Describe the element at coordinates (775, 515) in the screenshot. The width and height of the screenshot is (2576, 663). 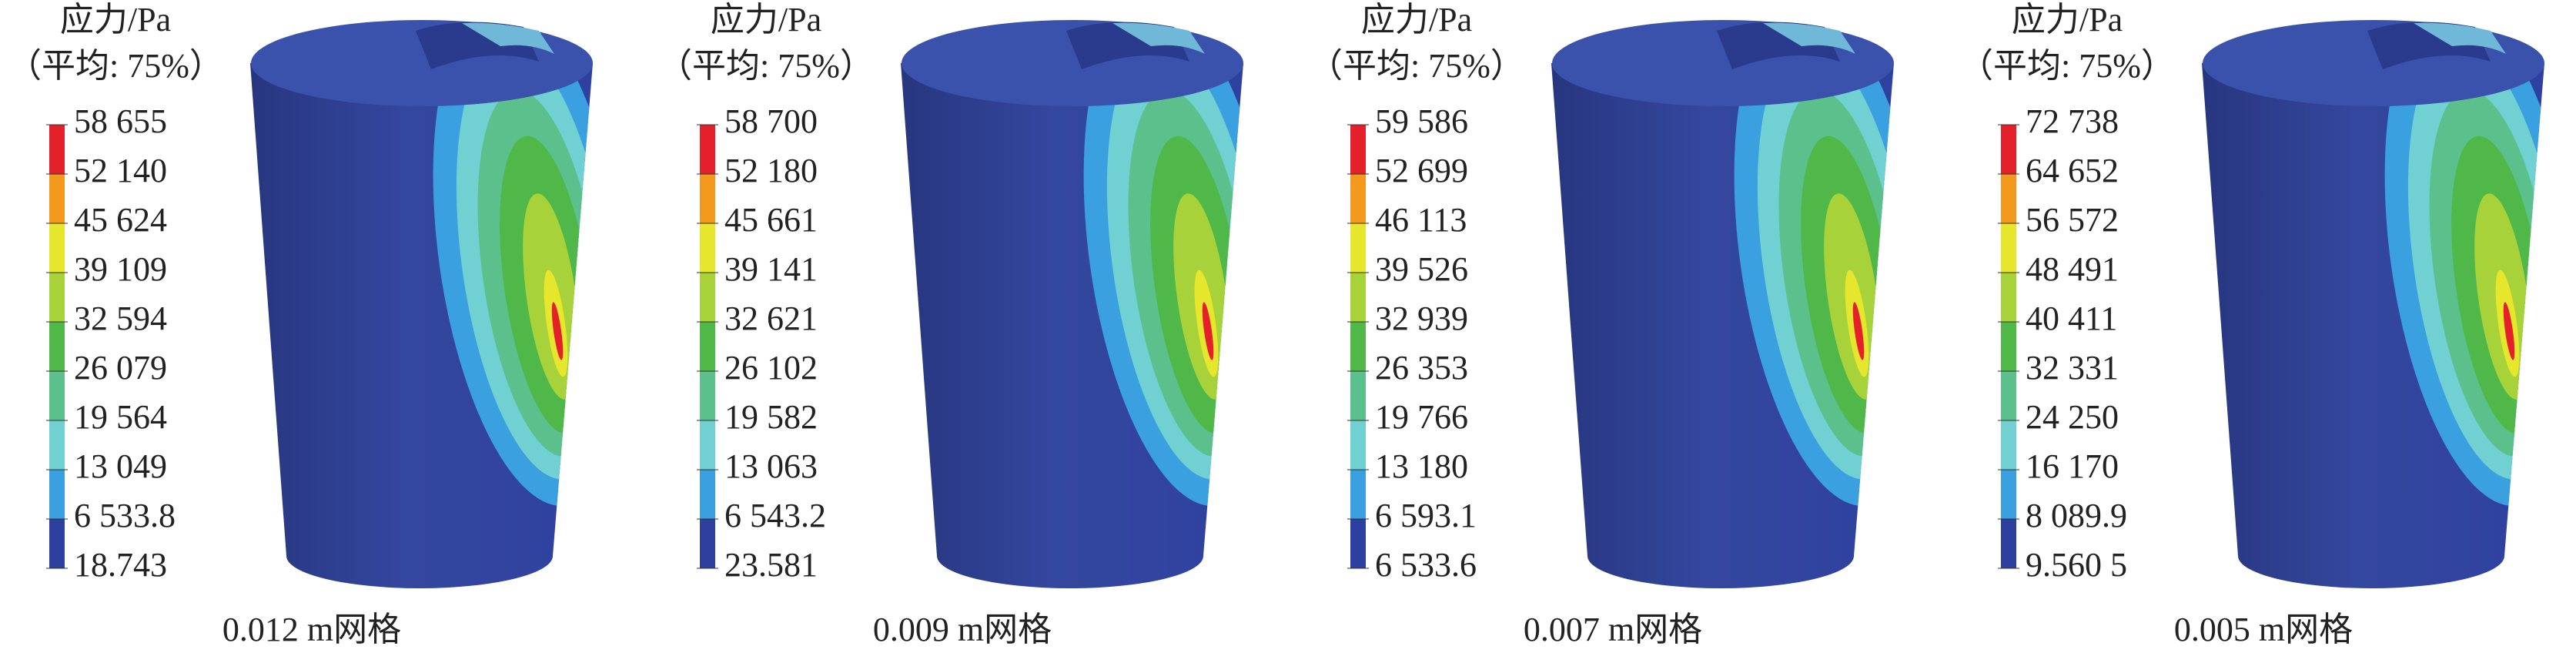
I see `colorbar-label: 6 543.2` at that location.